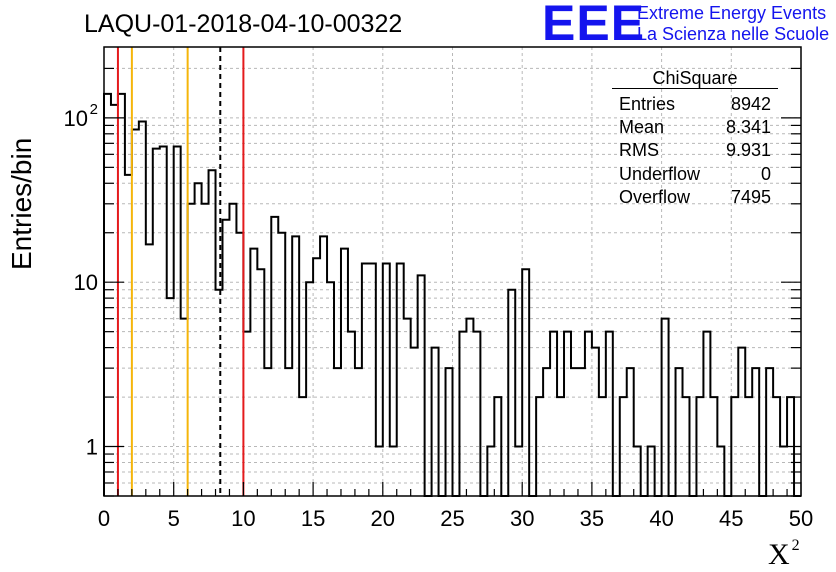  I want to click on stats-row-underflow: Underflow 0, so click(695, 174).